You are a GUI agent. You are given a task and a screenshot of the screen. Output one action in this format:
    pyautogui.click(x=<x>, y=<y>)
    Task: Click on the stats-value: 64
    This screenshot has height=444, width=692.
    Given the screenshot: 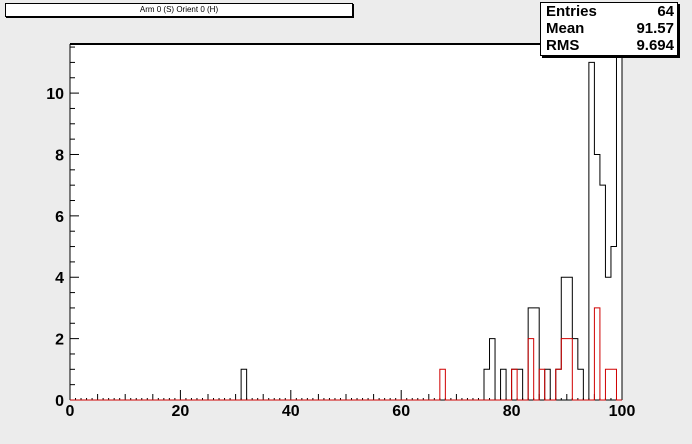 What is the action you would take?
    pyautogui.click(x=665, y=11)
    